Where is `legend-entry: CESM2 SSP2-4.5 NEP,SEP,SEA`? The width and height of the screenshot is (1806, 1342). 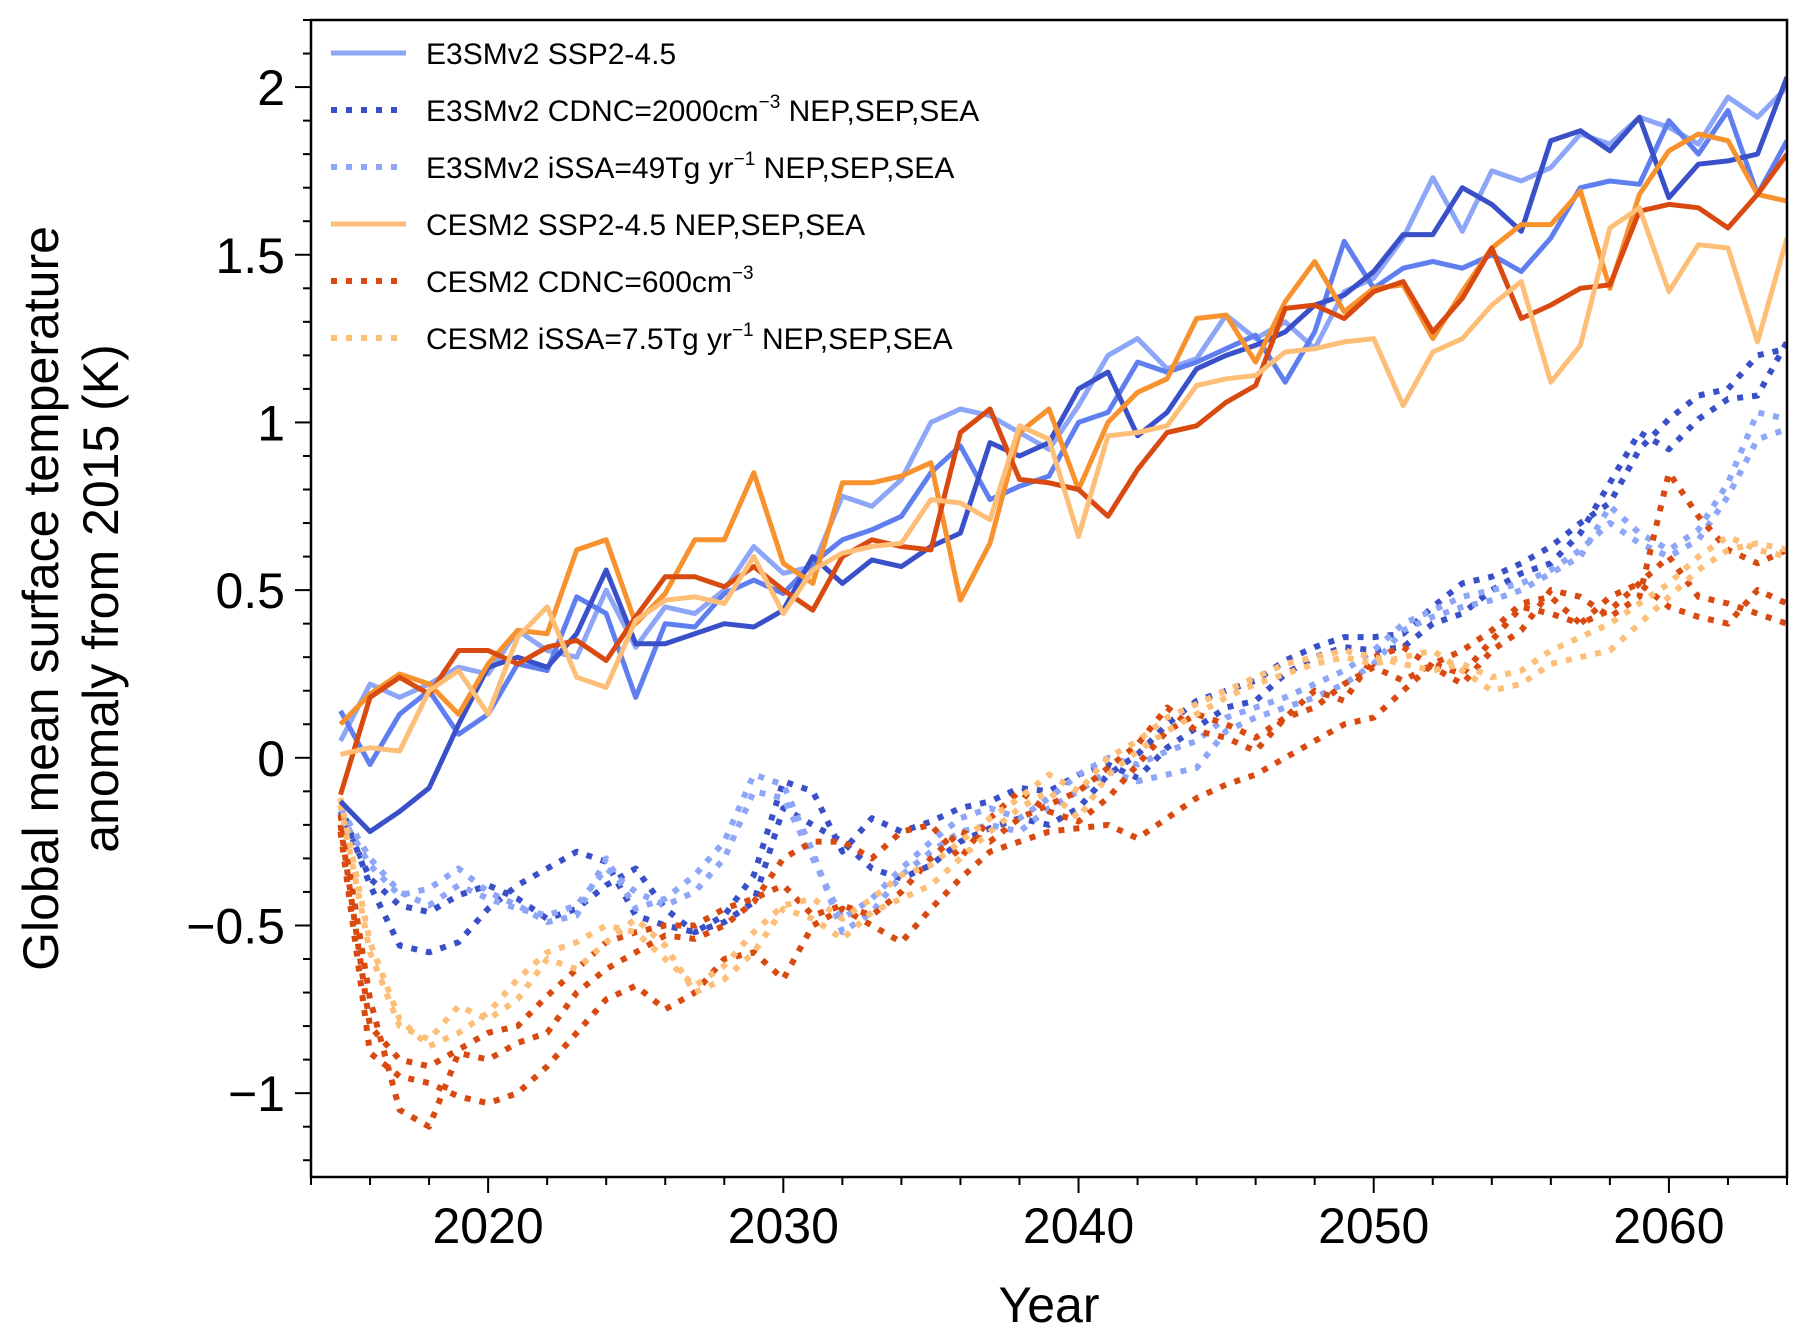 legend-entry: CESM2 SSP2-4.5 NEP,SEP,SEA is located at coordinates (598, 225).